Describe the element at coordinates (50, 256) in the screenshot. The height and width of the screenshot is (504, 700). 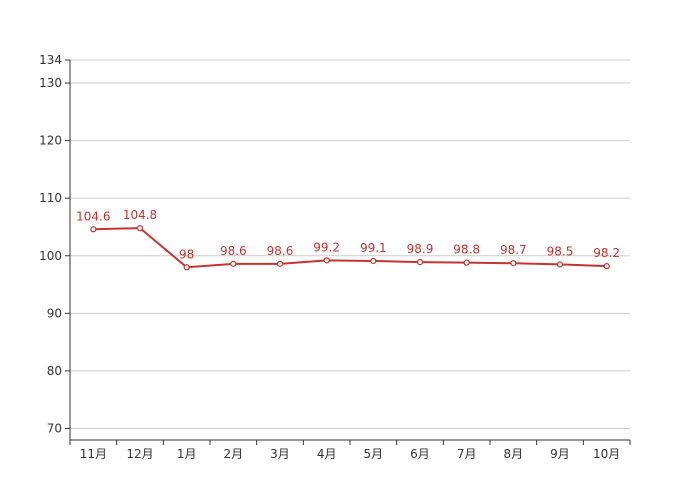
I see `y-tick-label: 100` at that location.